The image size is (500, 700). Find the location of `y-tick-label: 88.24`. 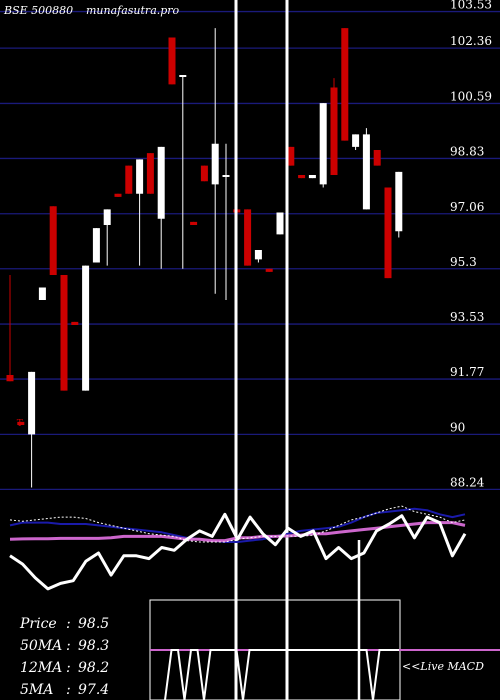

y-tick-label: 88.24 is located at coordinates (467, 482).